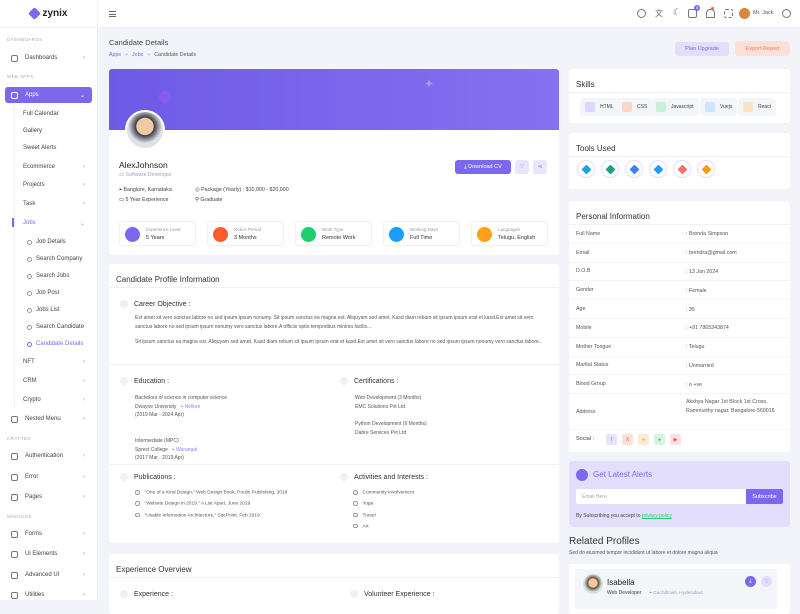 The image size is (800, 614). What do you see at coordinates (112, 14) in the screenshot?
I see `menu-toggle-icon` at bounding box center [112, 14].